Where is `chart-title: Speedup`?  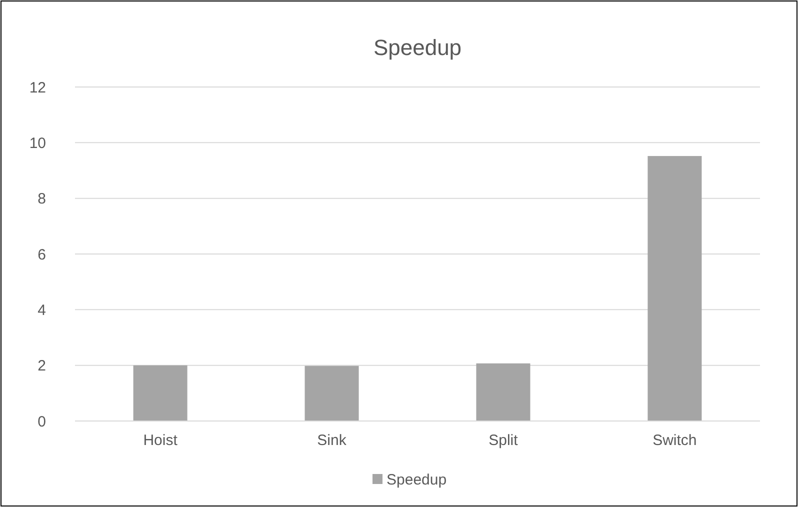
chart-title: Speedup is located at coordinates (417, 47).